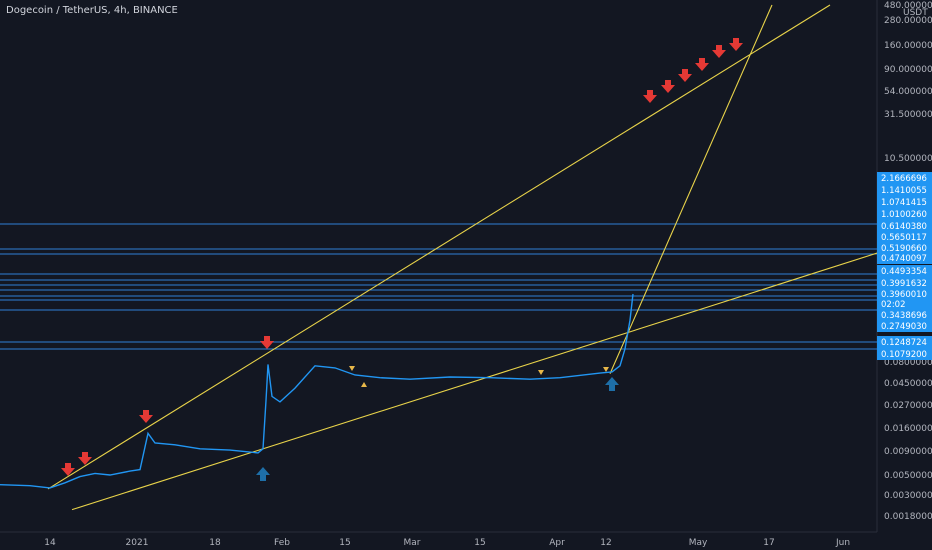 The height and width of the screenshot is (550, 932). I want to click on level-tag-label: 0.5650117, so click(904, 238).